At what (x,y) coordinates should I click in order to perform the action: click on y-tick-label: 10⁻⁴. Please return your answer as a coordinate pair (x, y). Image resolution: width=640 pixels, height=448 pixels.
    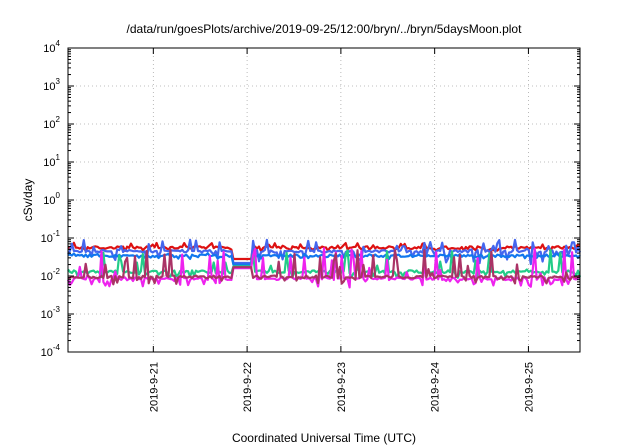
    Looking at the image, I should click on (51, 351).